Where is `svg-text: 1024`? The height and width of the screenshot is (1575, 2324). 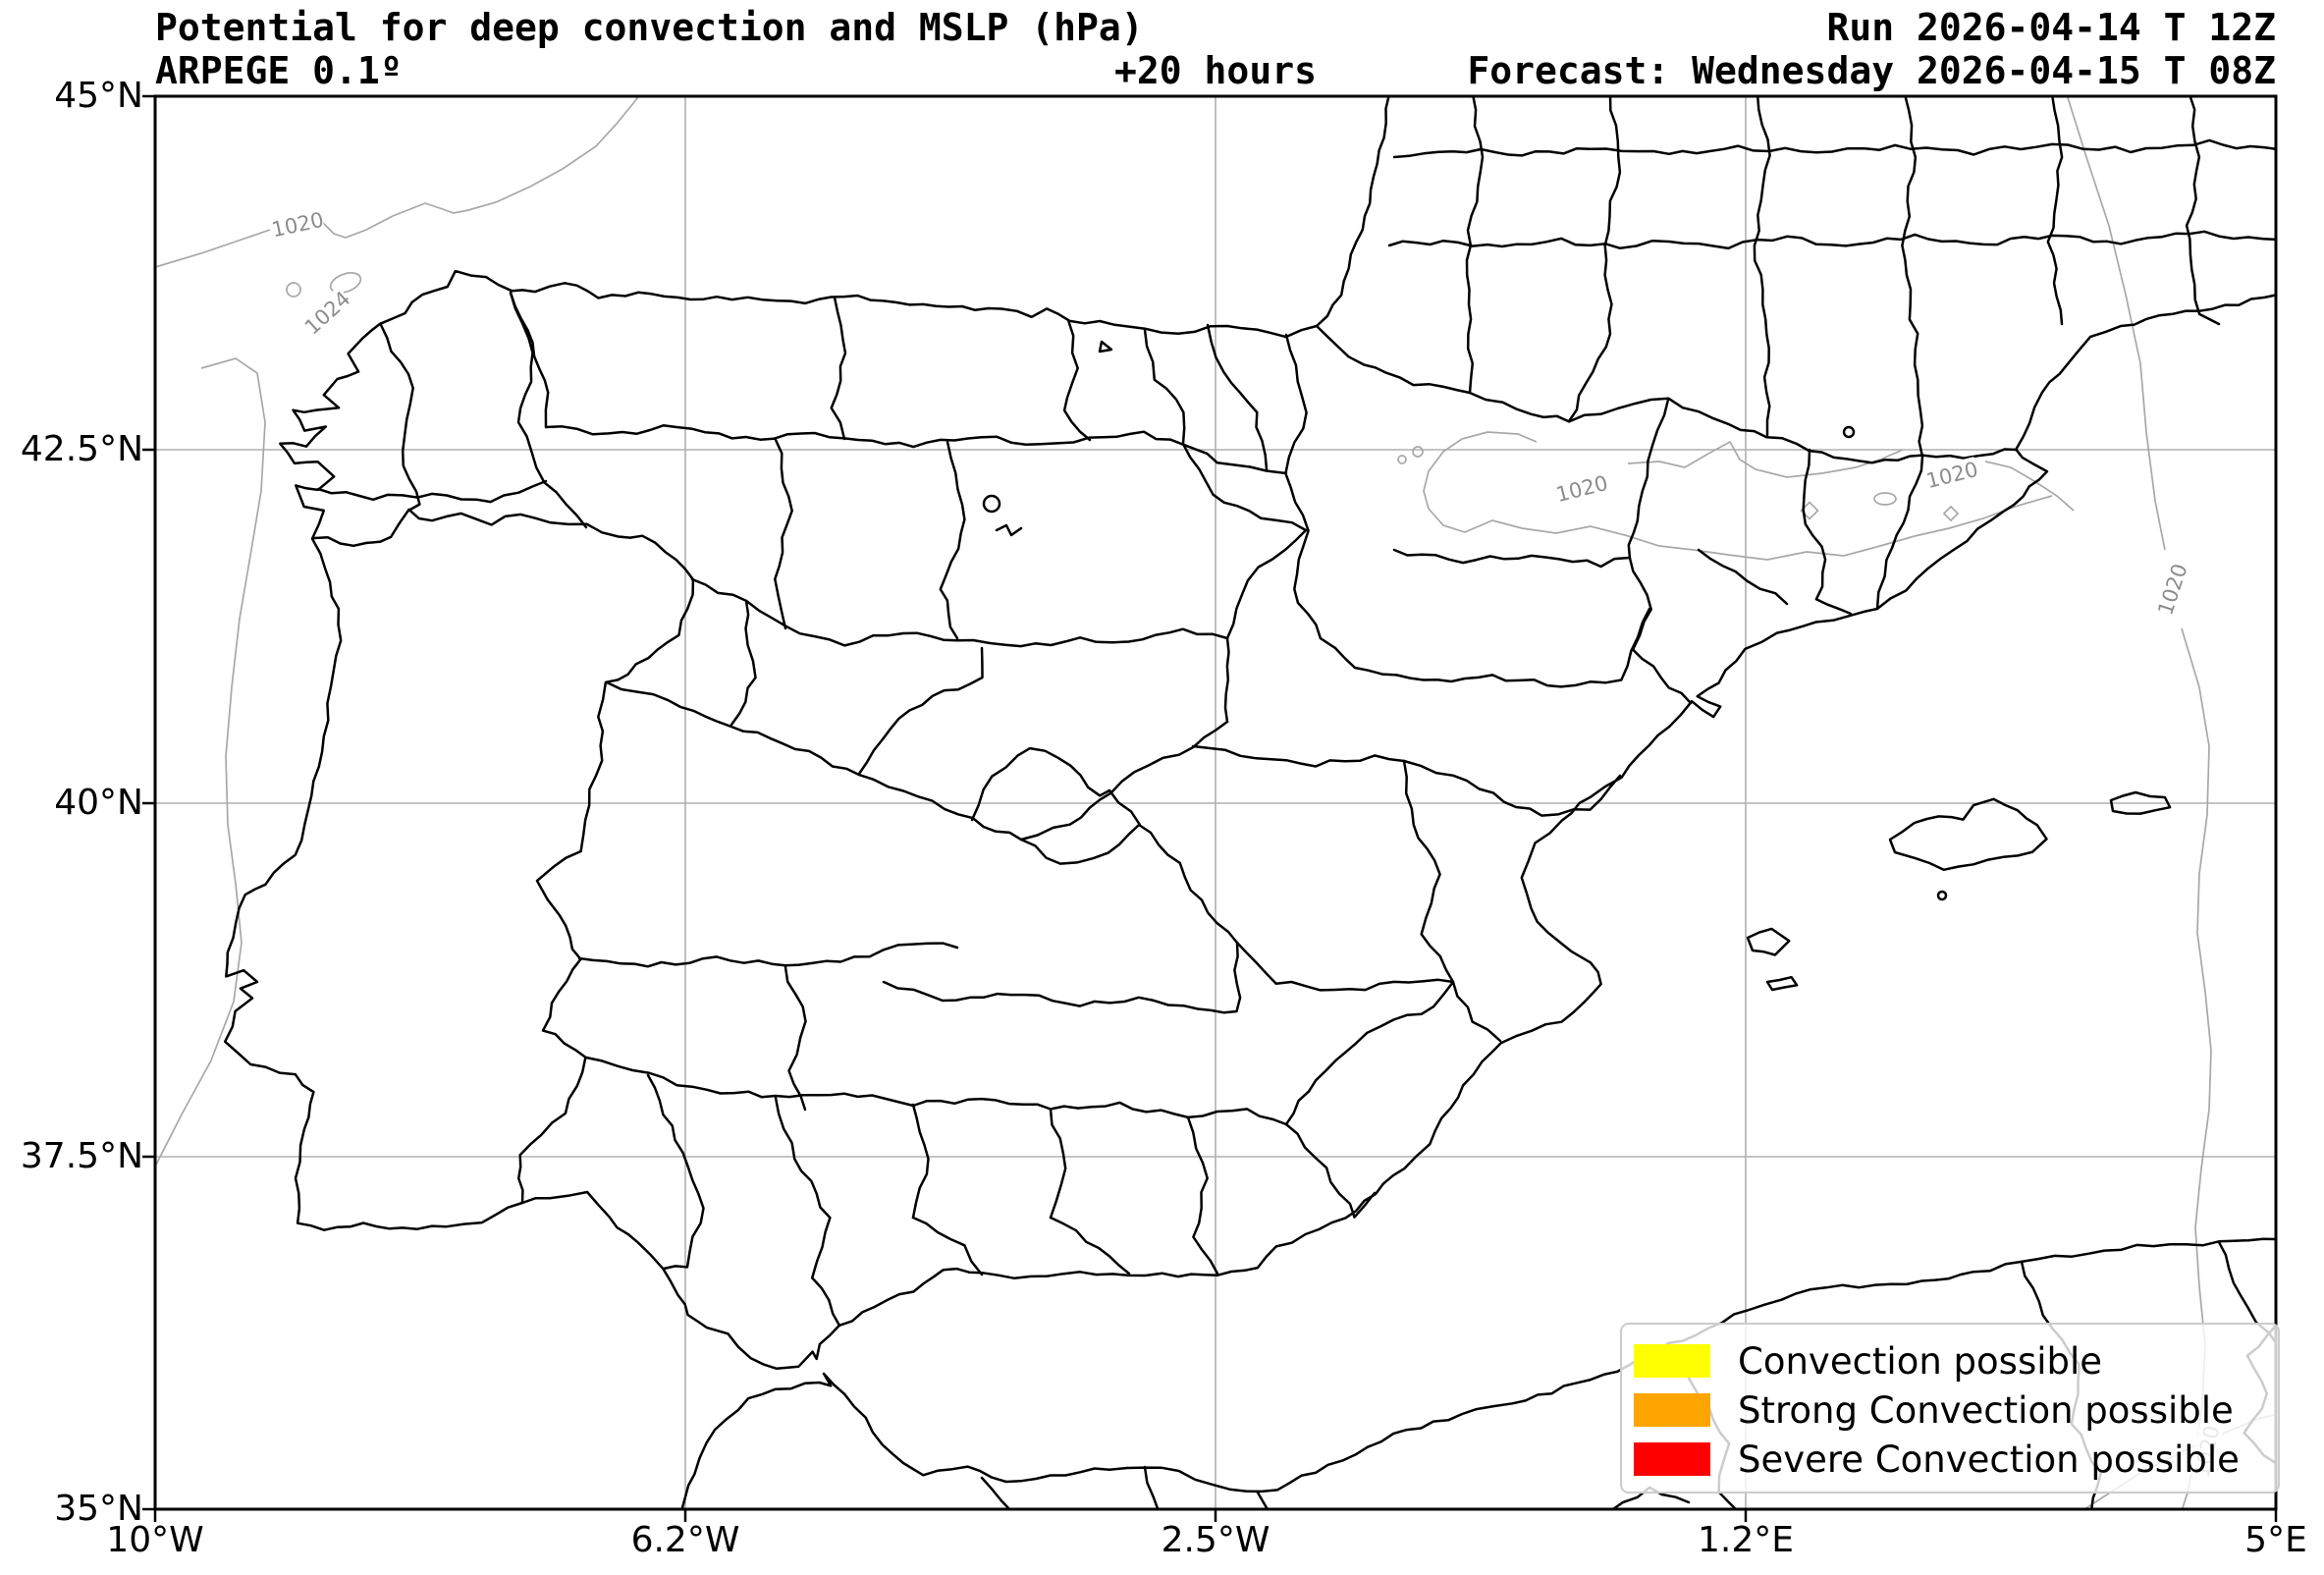
svg-text: 1024 is located at coordinates (327, 313).